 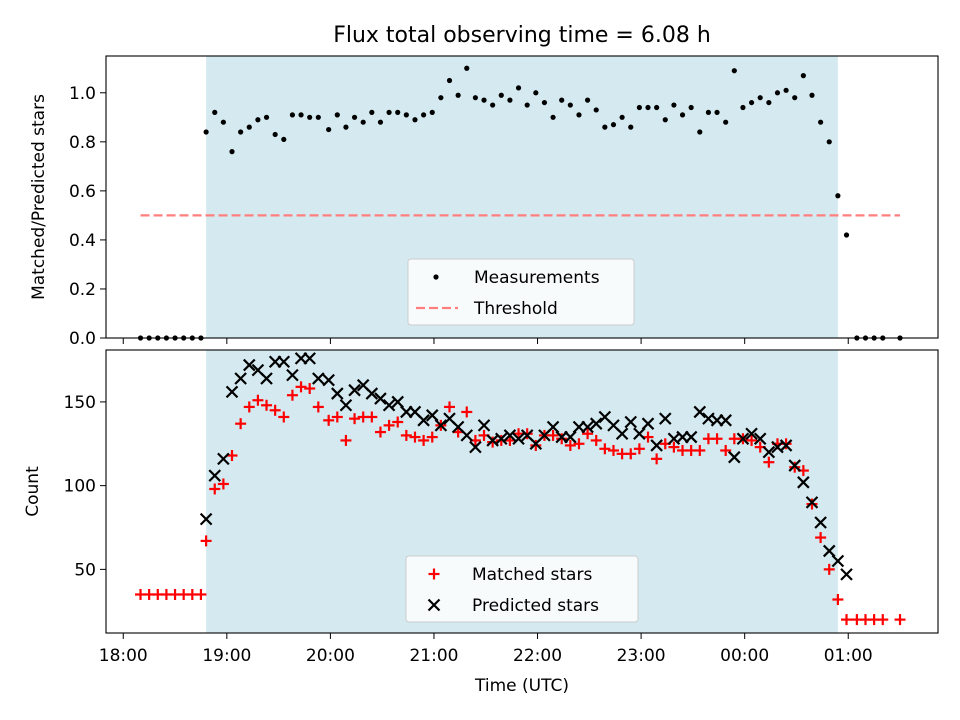 I want to click on legend: Matched stars Predicted stars, so click(x=522, y=589).